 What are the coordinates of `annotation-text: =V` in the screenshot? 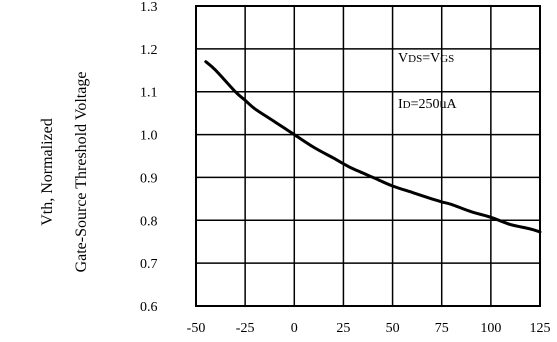 It's located at (431, 58).